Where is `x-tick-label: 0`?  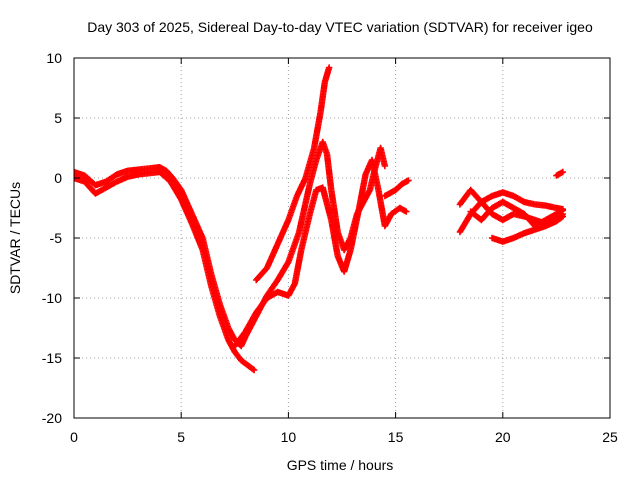
x-tick-label: 0 is located at coordinates (74, 437).